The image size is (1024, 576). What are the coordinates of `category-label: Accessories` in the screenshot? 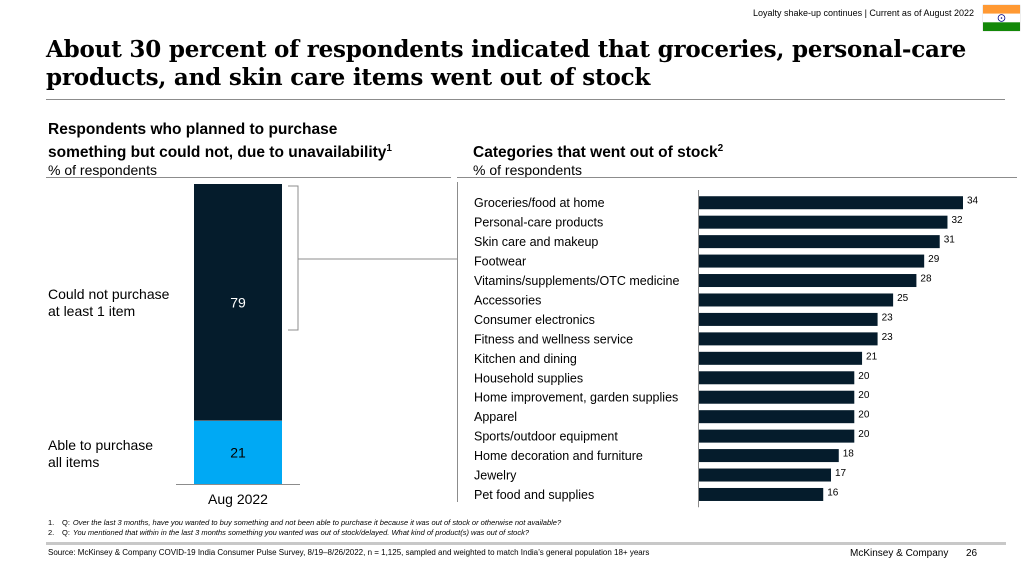 It's located at (507, 300).